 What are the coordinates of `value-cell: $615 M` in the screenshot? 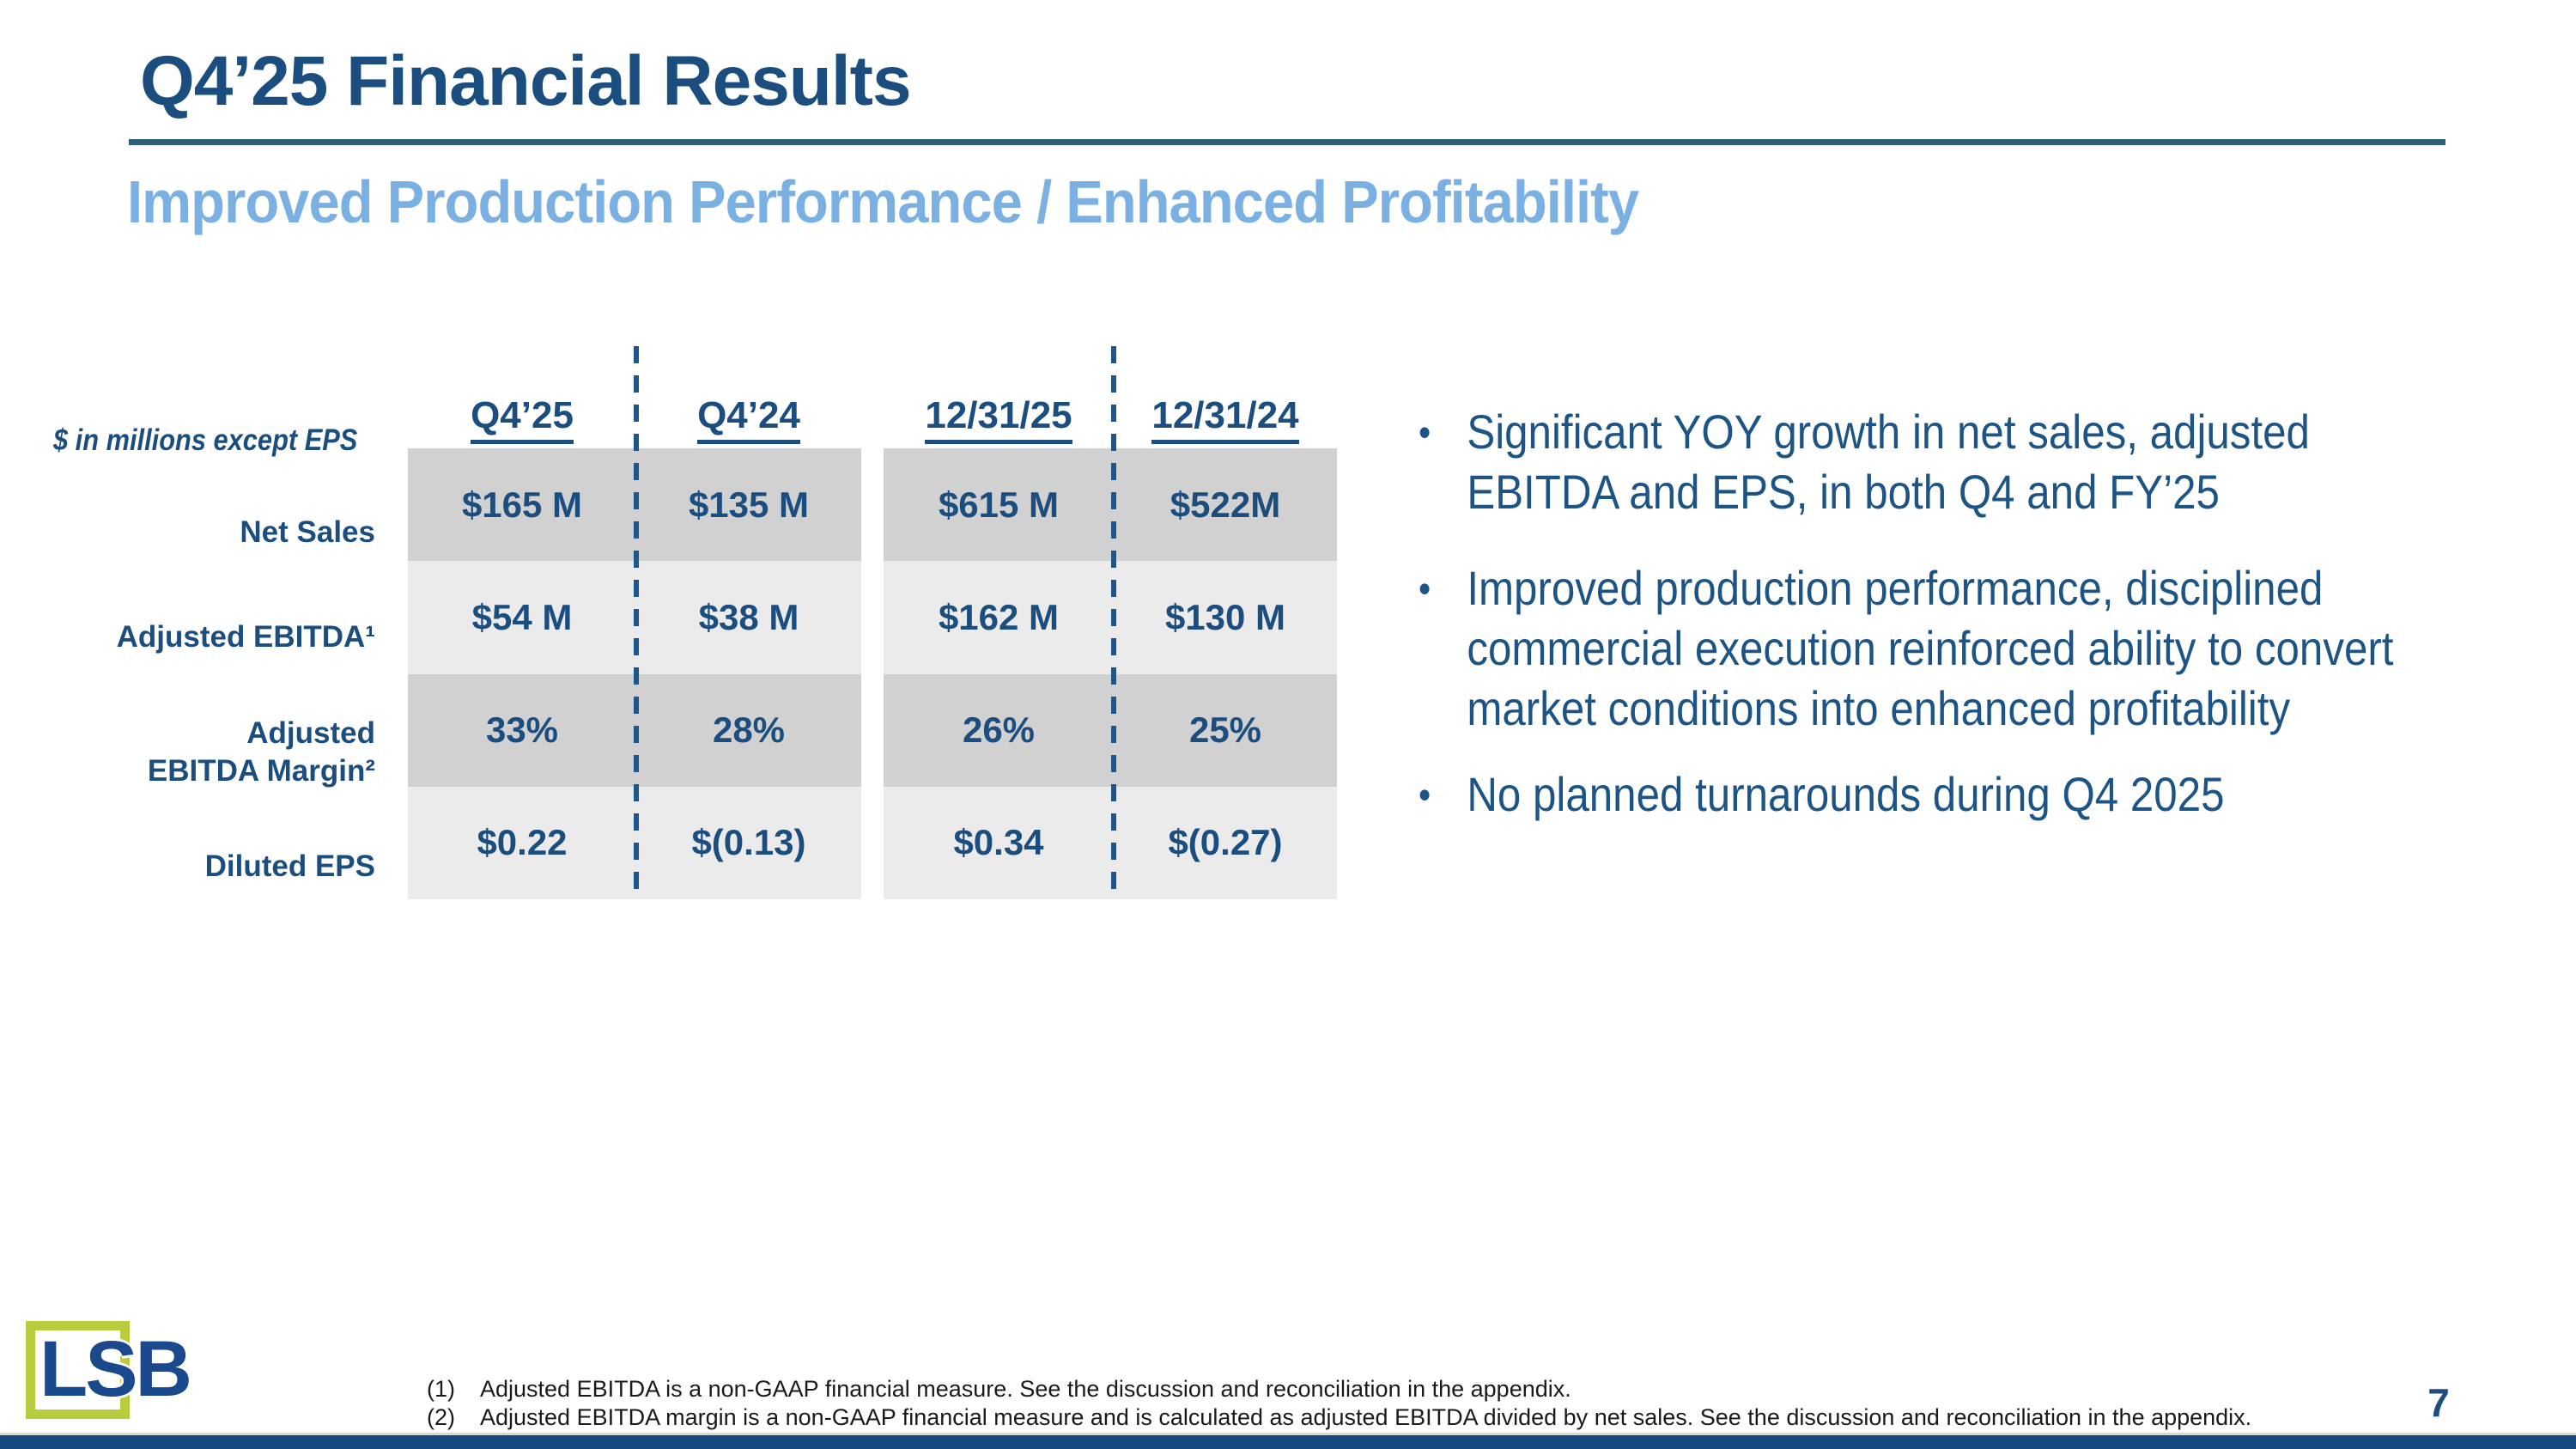 It's located at (999, 504).